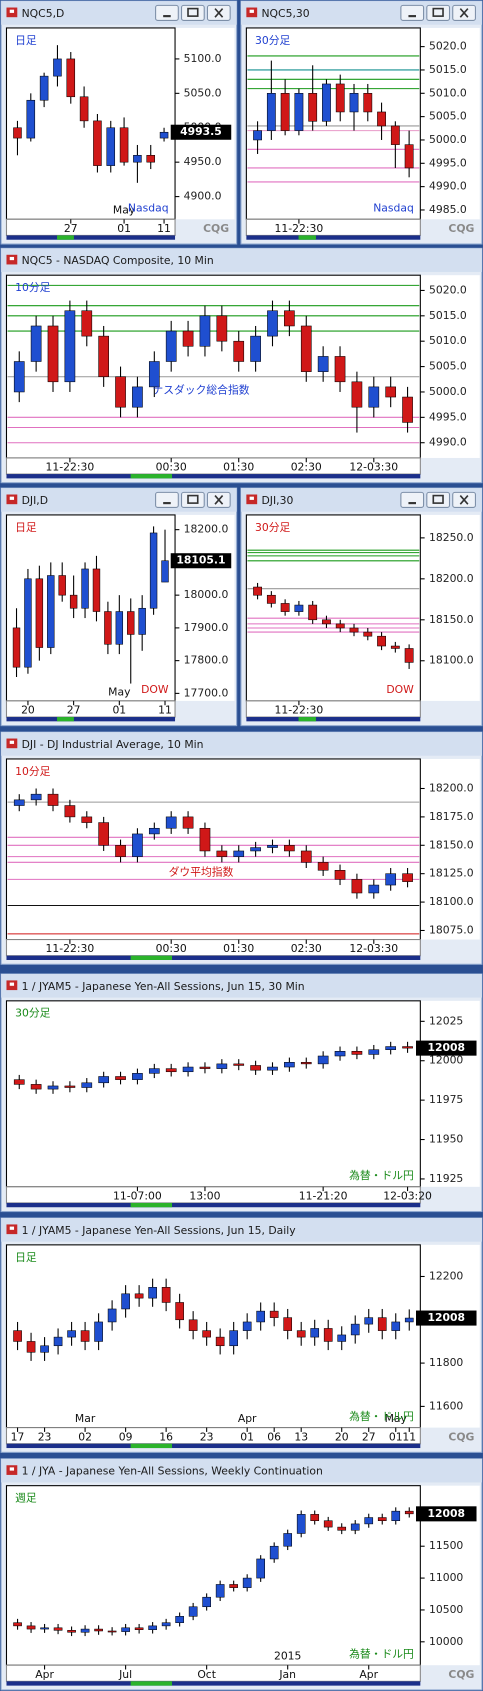 The height and width of the screenshot is (1691, 483). What do you see at coordinates (18, 1436) in the screenshot?
I see `x-tick-label: 17` at bounding box center [18, 1436].